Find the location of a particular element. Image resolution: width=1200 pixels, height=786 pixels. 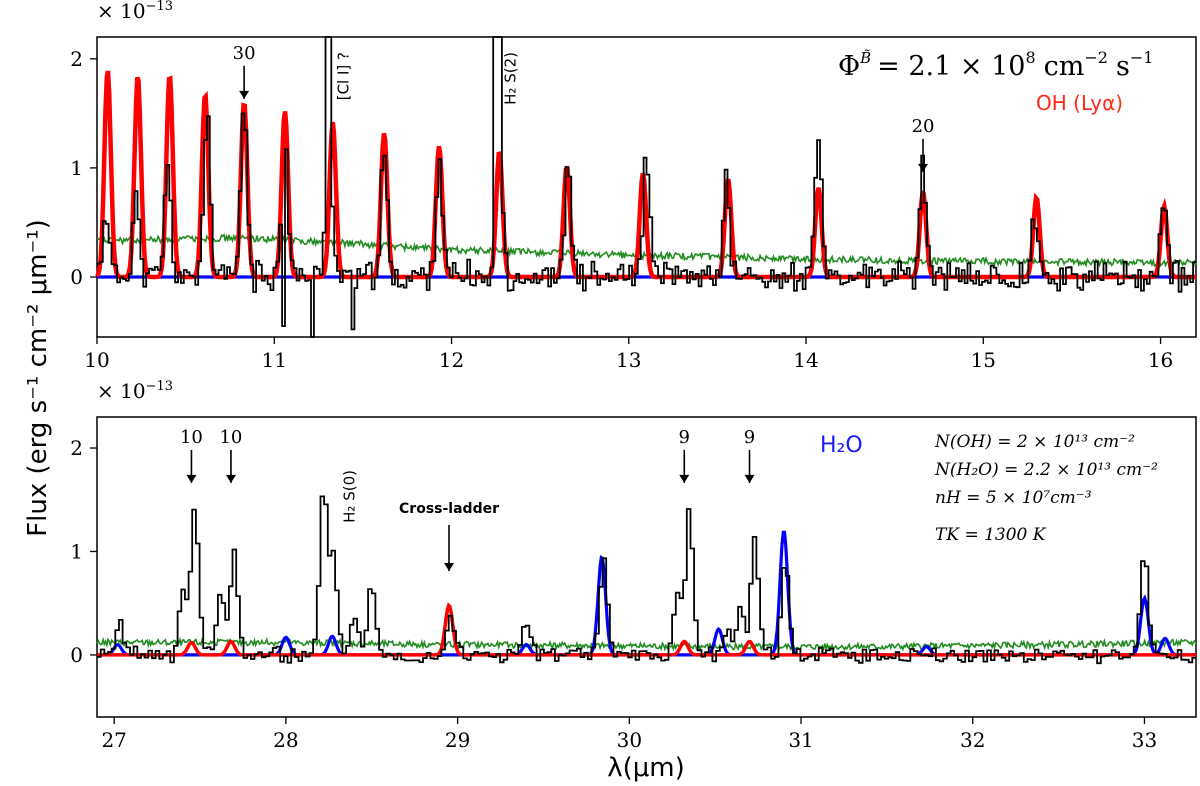

x-tick-label: 14 is located at coordinates (805, 360).